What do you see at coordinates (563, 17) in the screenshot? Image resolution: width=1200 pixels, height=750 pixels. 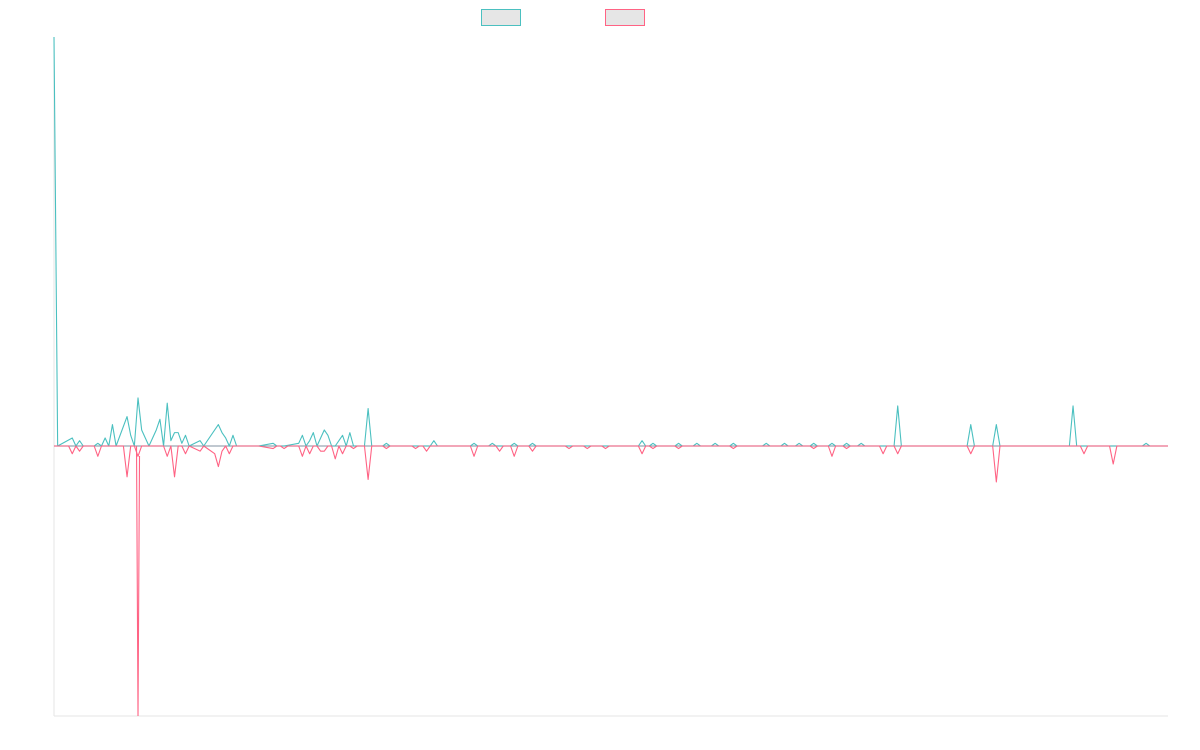 I see `chart-legend` at bounding box center [563, 17].